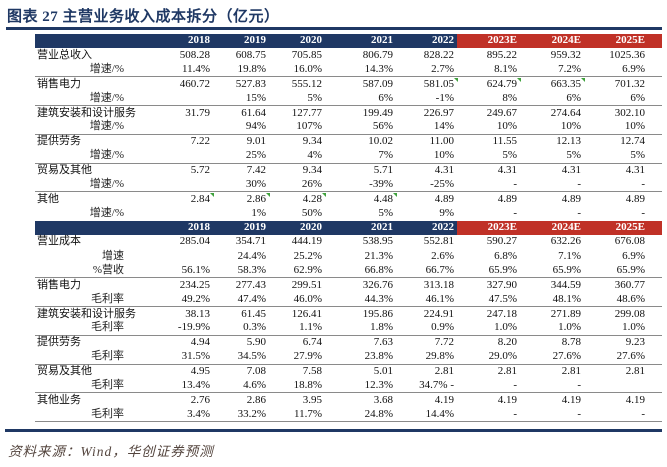 This screenshot has width=667, height=467. What do you see at coordinates (348, 227) in the screenshot?
I see `year-header-row-cost: 2018 2019 2020 2021 2022 2023E 2024E 2025E` at bounding box center [348, 227].